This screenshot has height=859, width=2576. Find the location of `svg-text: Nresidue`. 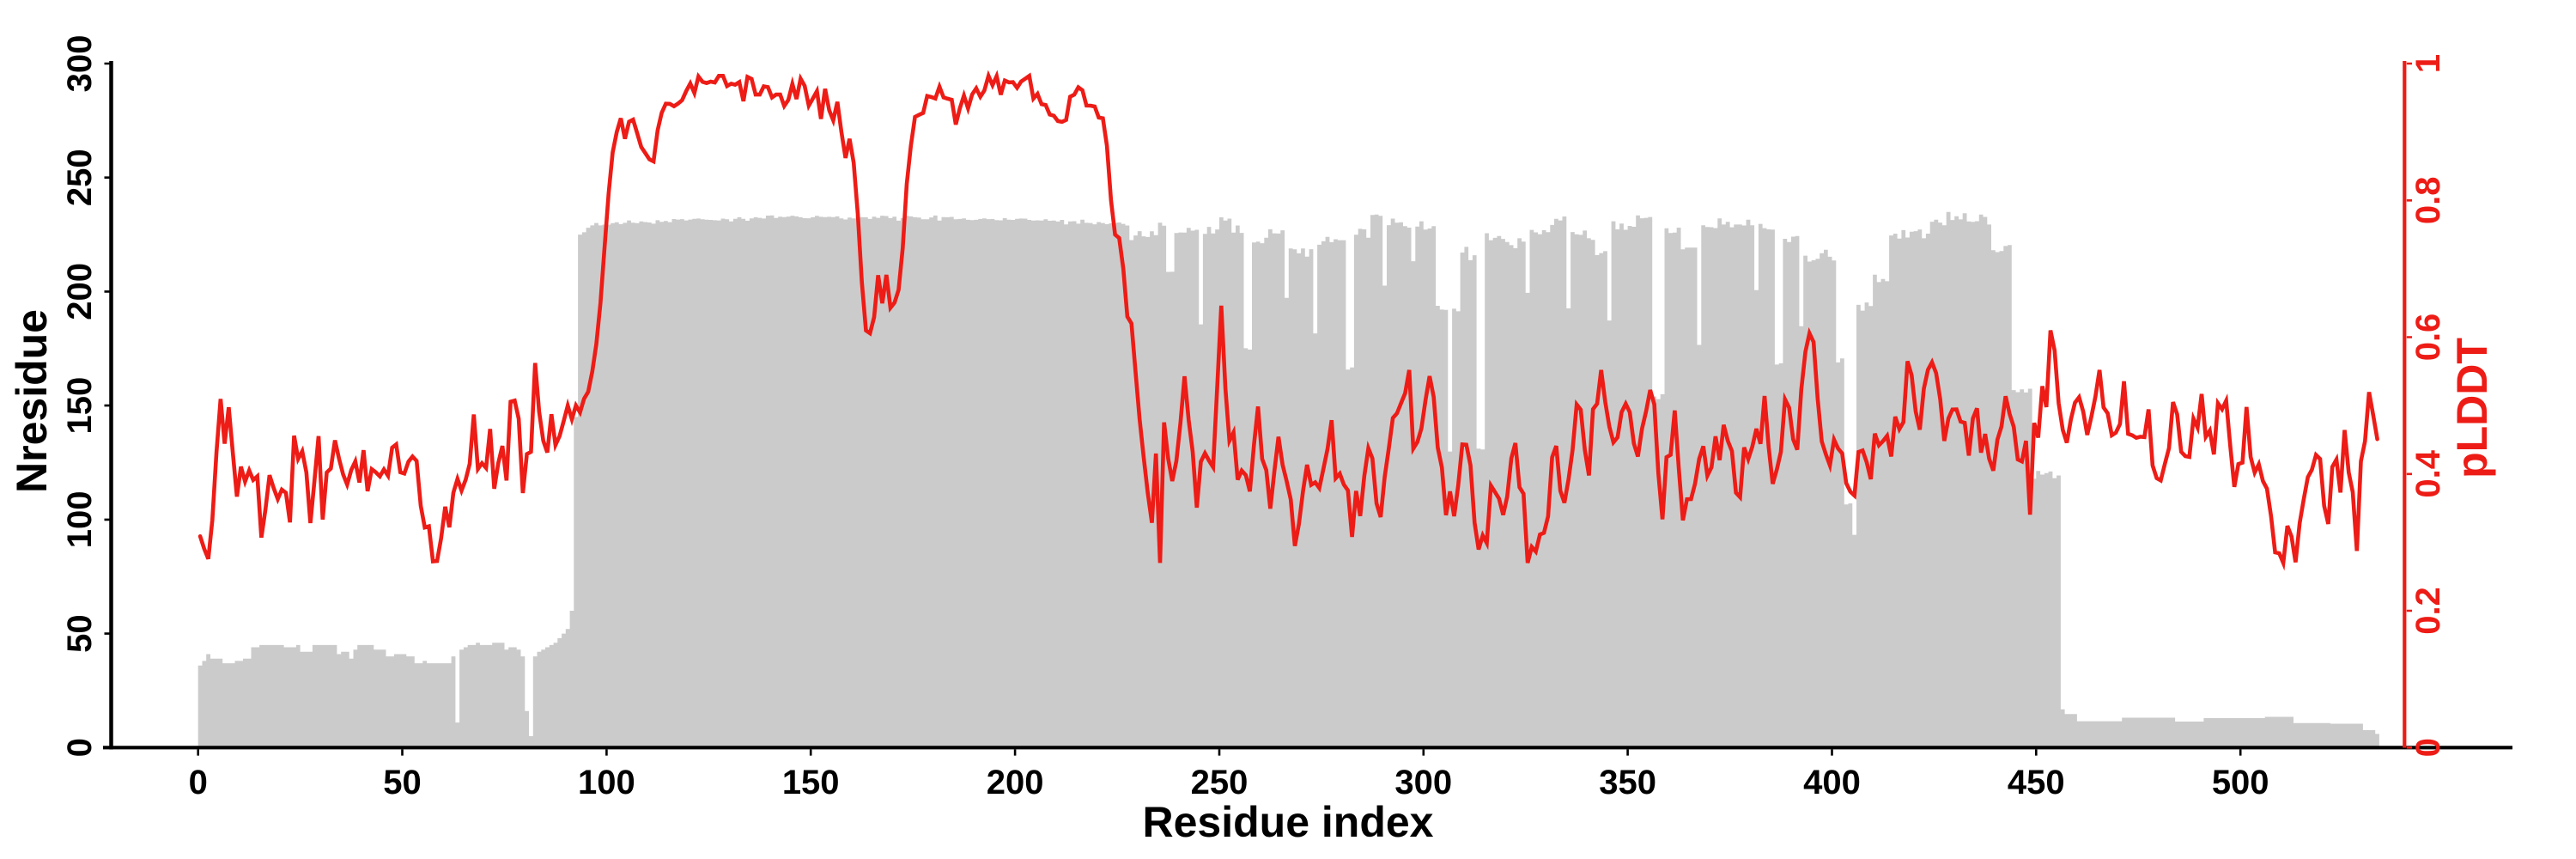

svg-text: Nresidue is located at coordinates (32, 401).